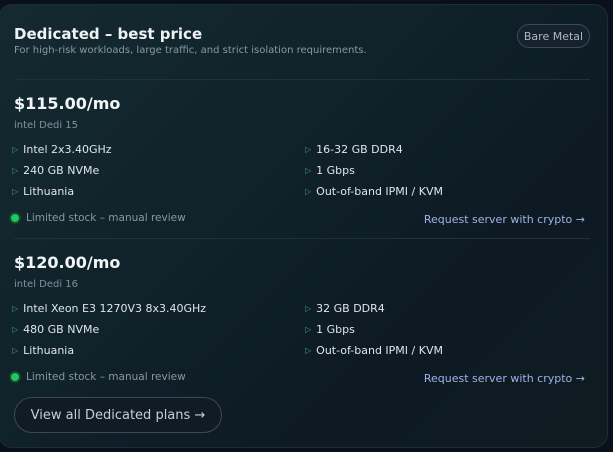  I want to click on spec-text: 480 GB NVMe, so click(61, 329).